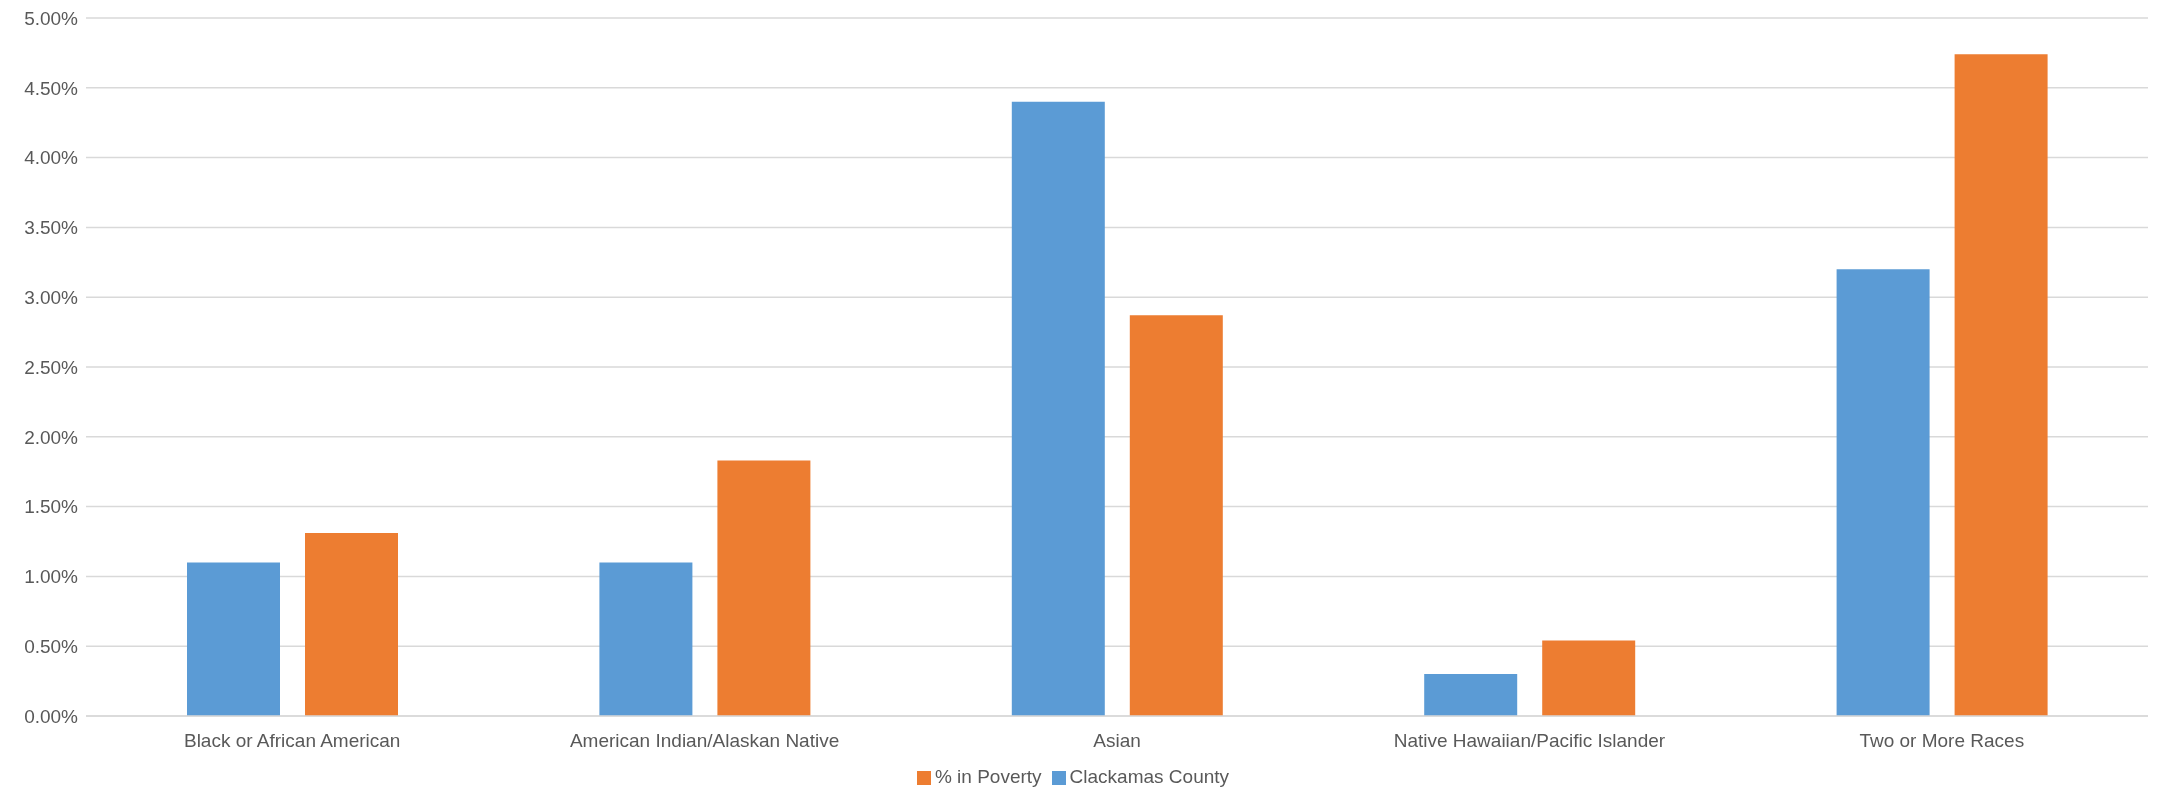 This screenshot has height=807, width=2183. I want to click on y-tick-label: 4.50%, so click(51, 88).